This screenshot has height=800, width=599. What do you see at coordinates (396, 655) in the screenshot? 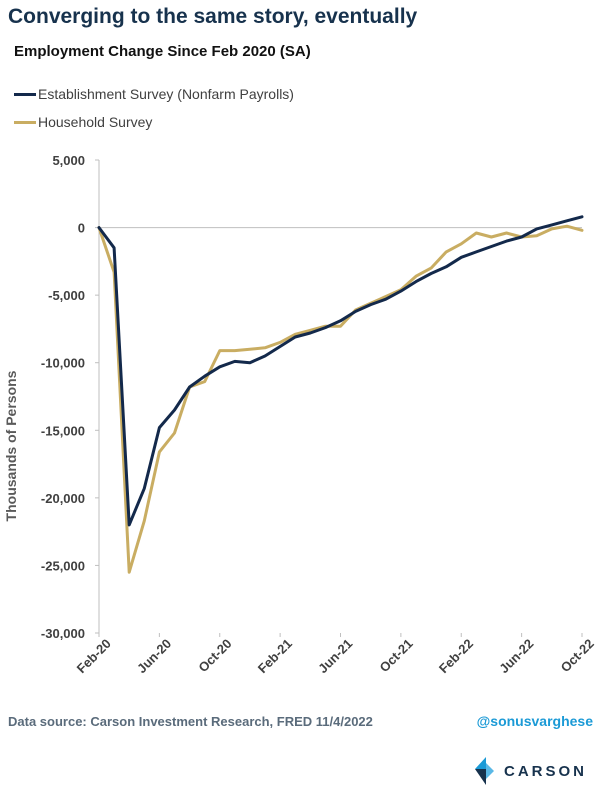
I see `x-tick-label: Oct-21` at bounding box center [396, 655].